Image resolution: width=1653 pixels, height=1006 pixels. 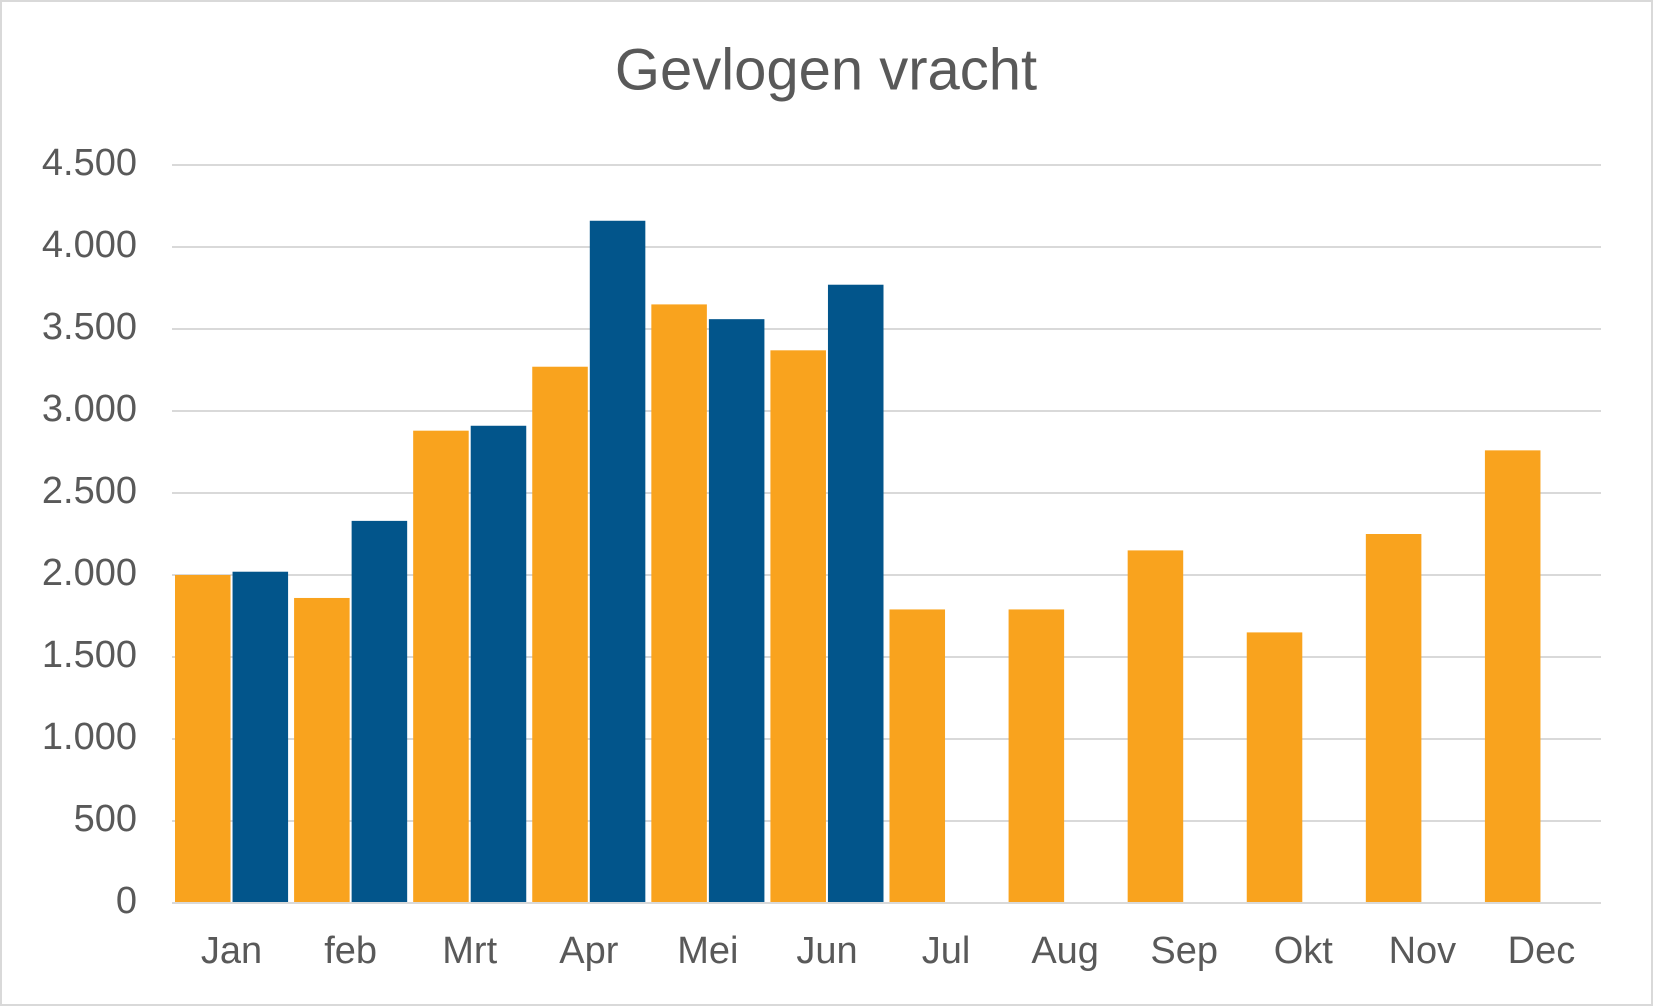 What do you see at coordinates (1304, 951) in the screenshot?
I see `x-tick-label: Okt` at bounding box center [1304, 951].